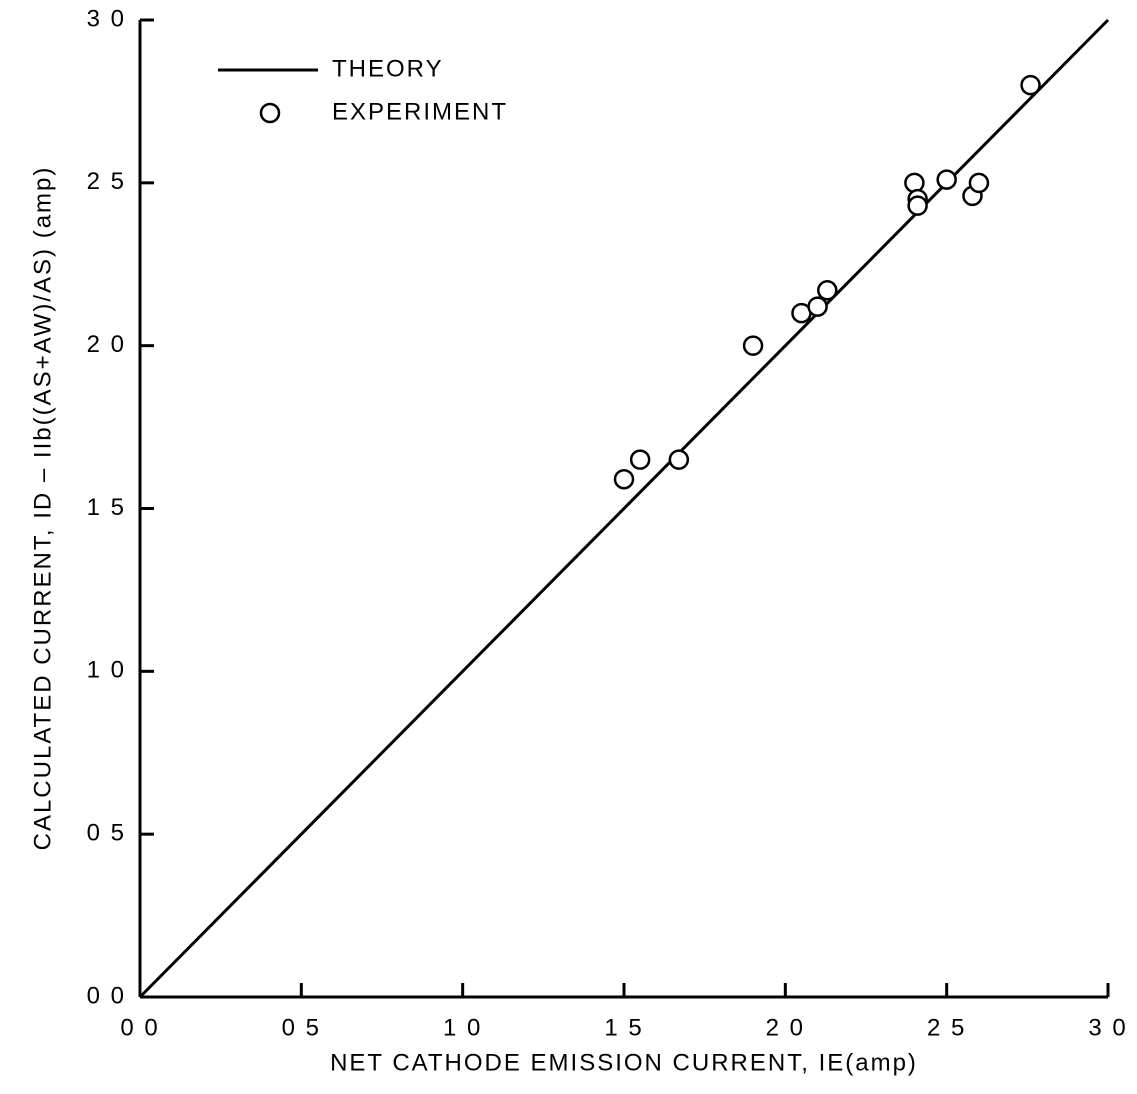 This screenshot has height=1094, width=1137. What do you see at coordinates (624, 1062) in the screenshot?
I see `x-axis-label: NET CATHODE EMISSION CURRENT, IE(amp)` at bounding box center [624, 1062].